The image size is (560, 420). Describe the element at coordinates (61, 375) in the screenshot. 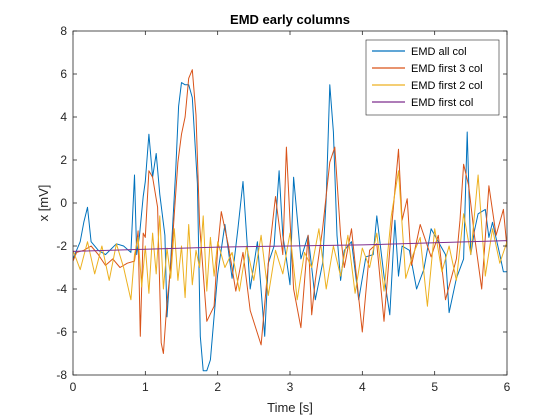

I see `y-tick-label: -8` at that location.